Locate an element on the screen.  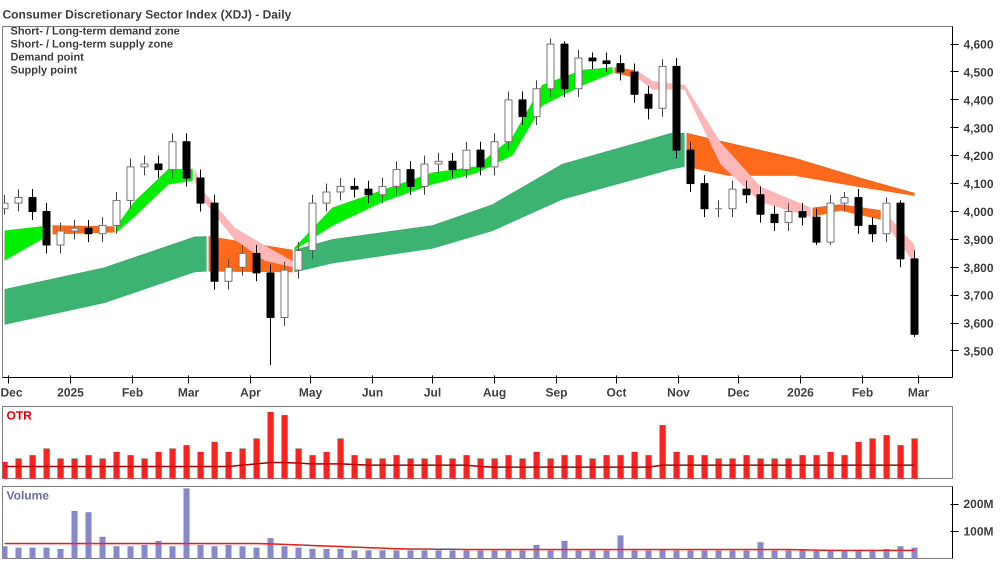
x-tick-label: Feb is located at coordinates (133, 393).